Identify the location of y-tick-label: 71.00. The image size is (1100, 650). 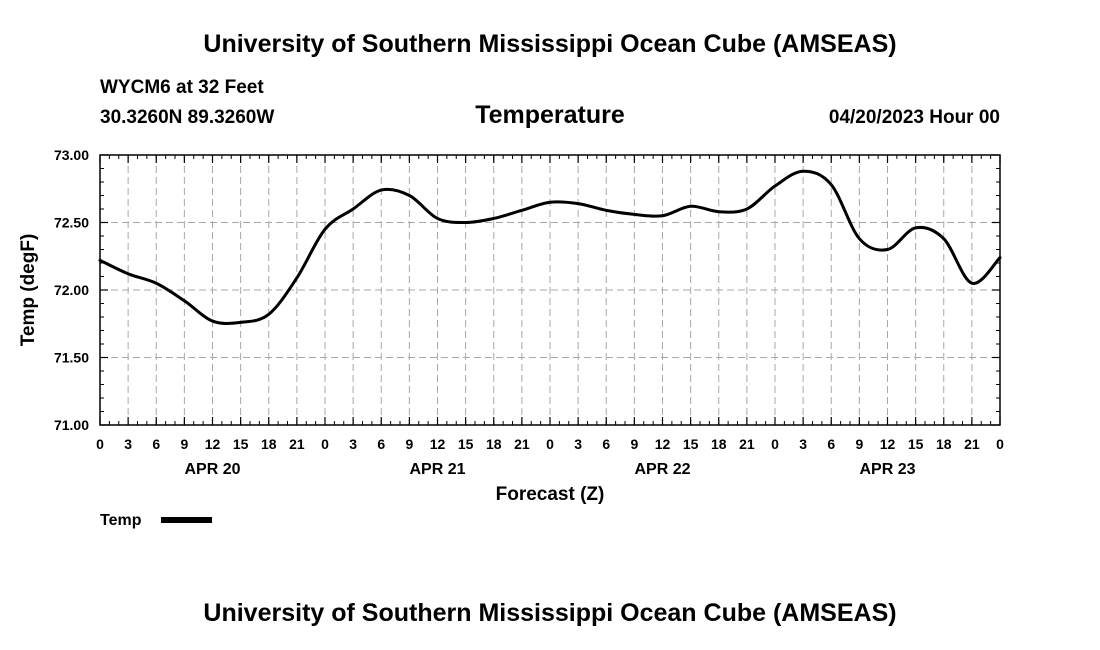
(71, 425).